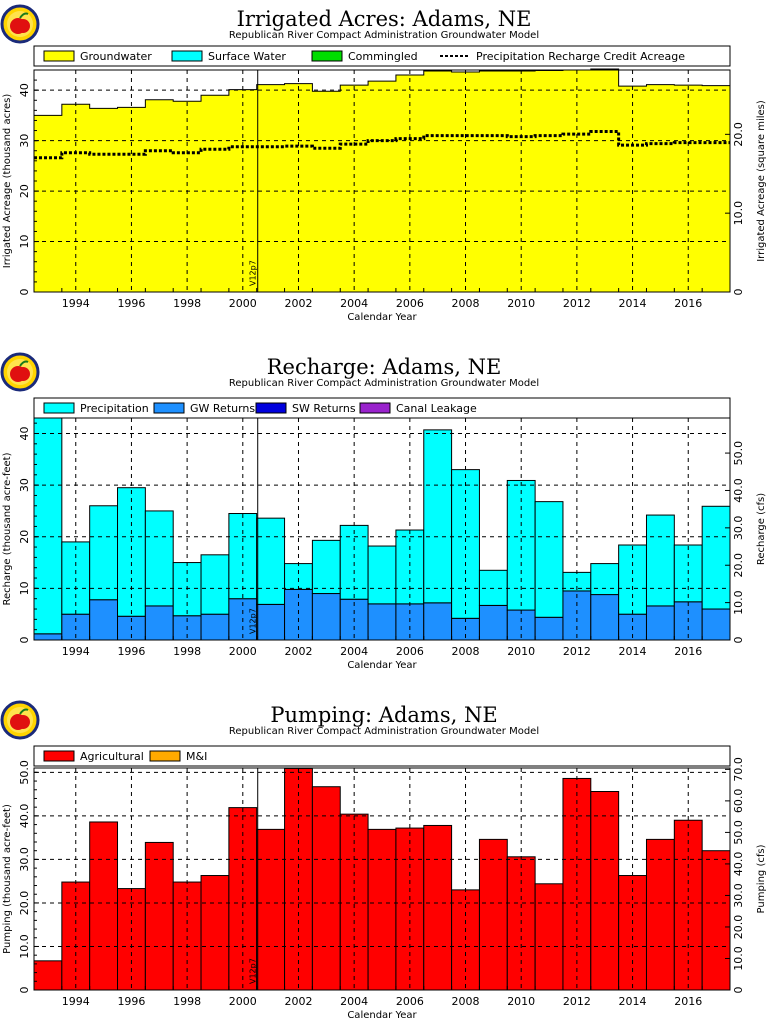 The image size is (768, 1024). What do you see at coordinates (76, 303) in the screenshot?
I see `x-tick-label: 1994` at bounding box center [76, 303].